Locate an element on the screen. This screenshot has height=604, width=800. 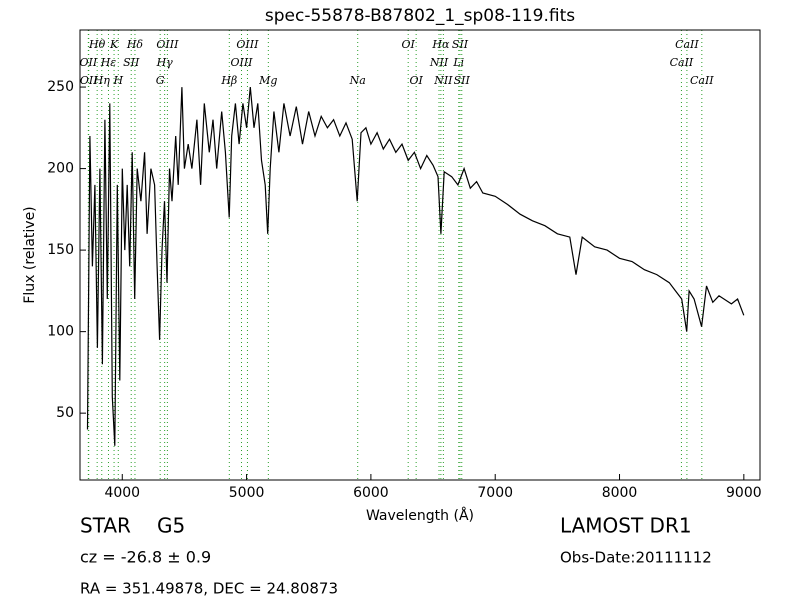
x-tick-label: 6000 is located at coordinates (371, 493).